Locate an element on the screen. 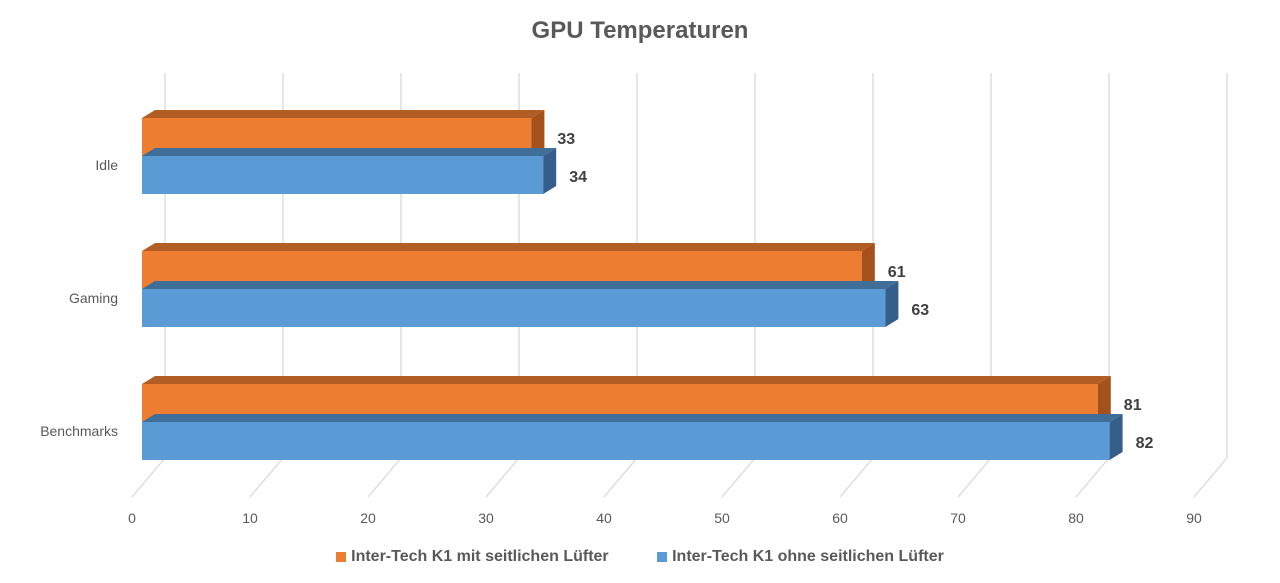 This screenshot has width=1280, height=583. category-label: Benchmarks is located at coordinates (79, 431).